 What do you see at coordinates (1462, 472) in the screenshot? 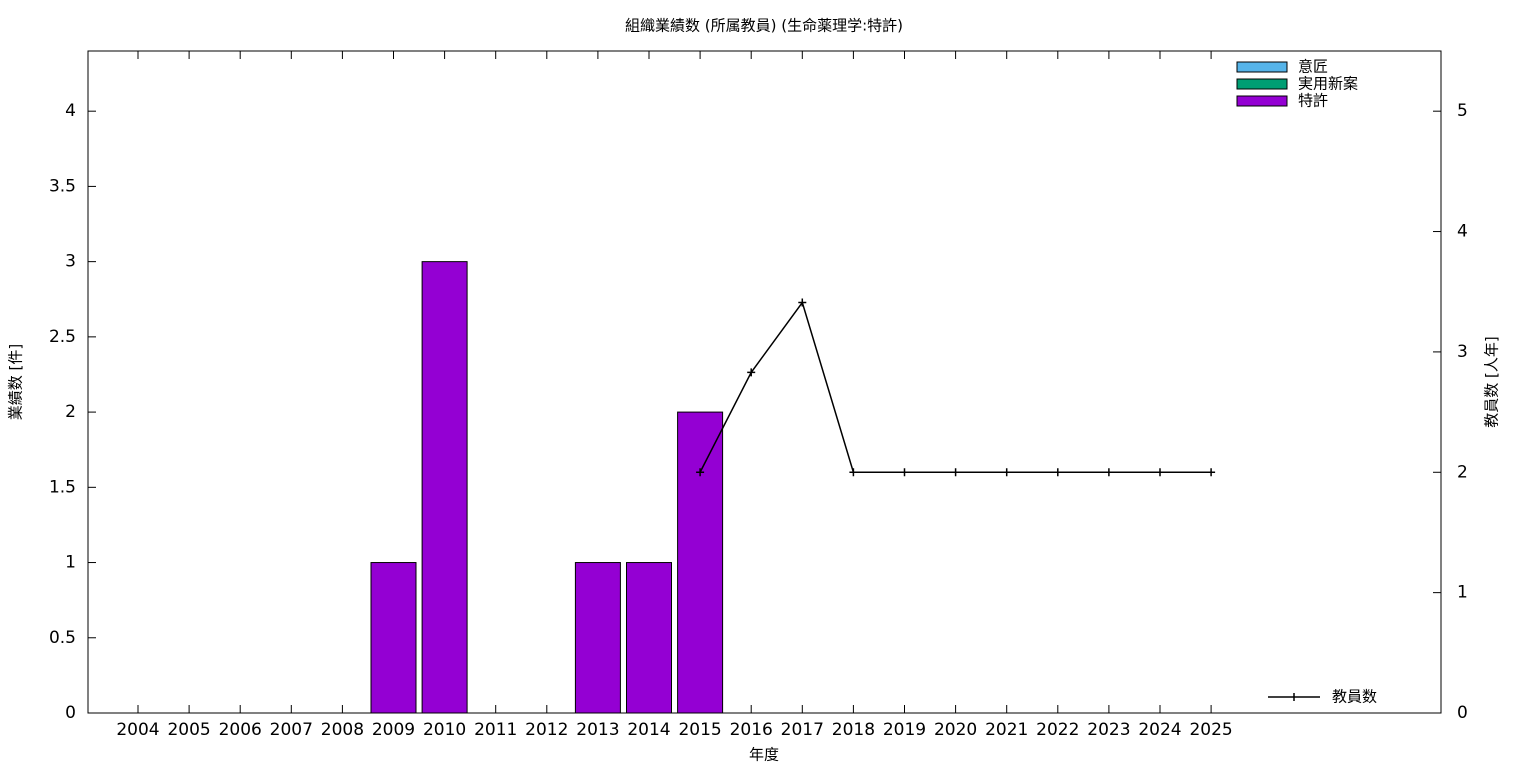
I see `y2-tick-label: 2` at bounding box center [1462, 472].